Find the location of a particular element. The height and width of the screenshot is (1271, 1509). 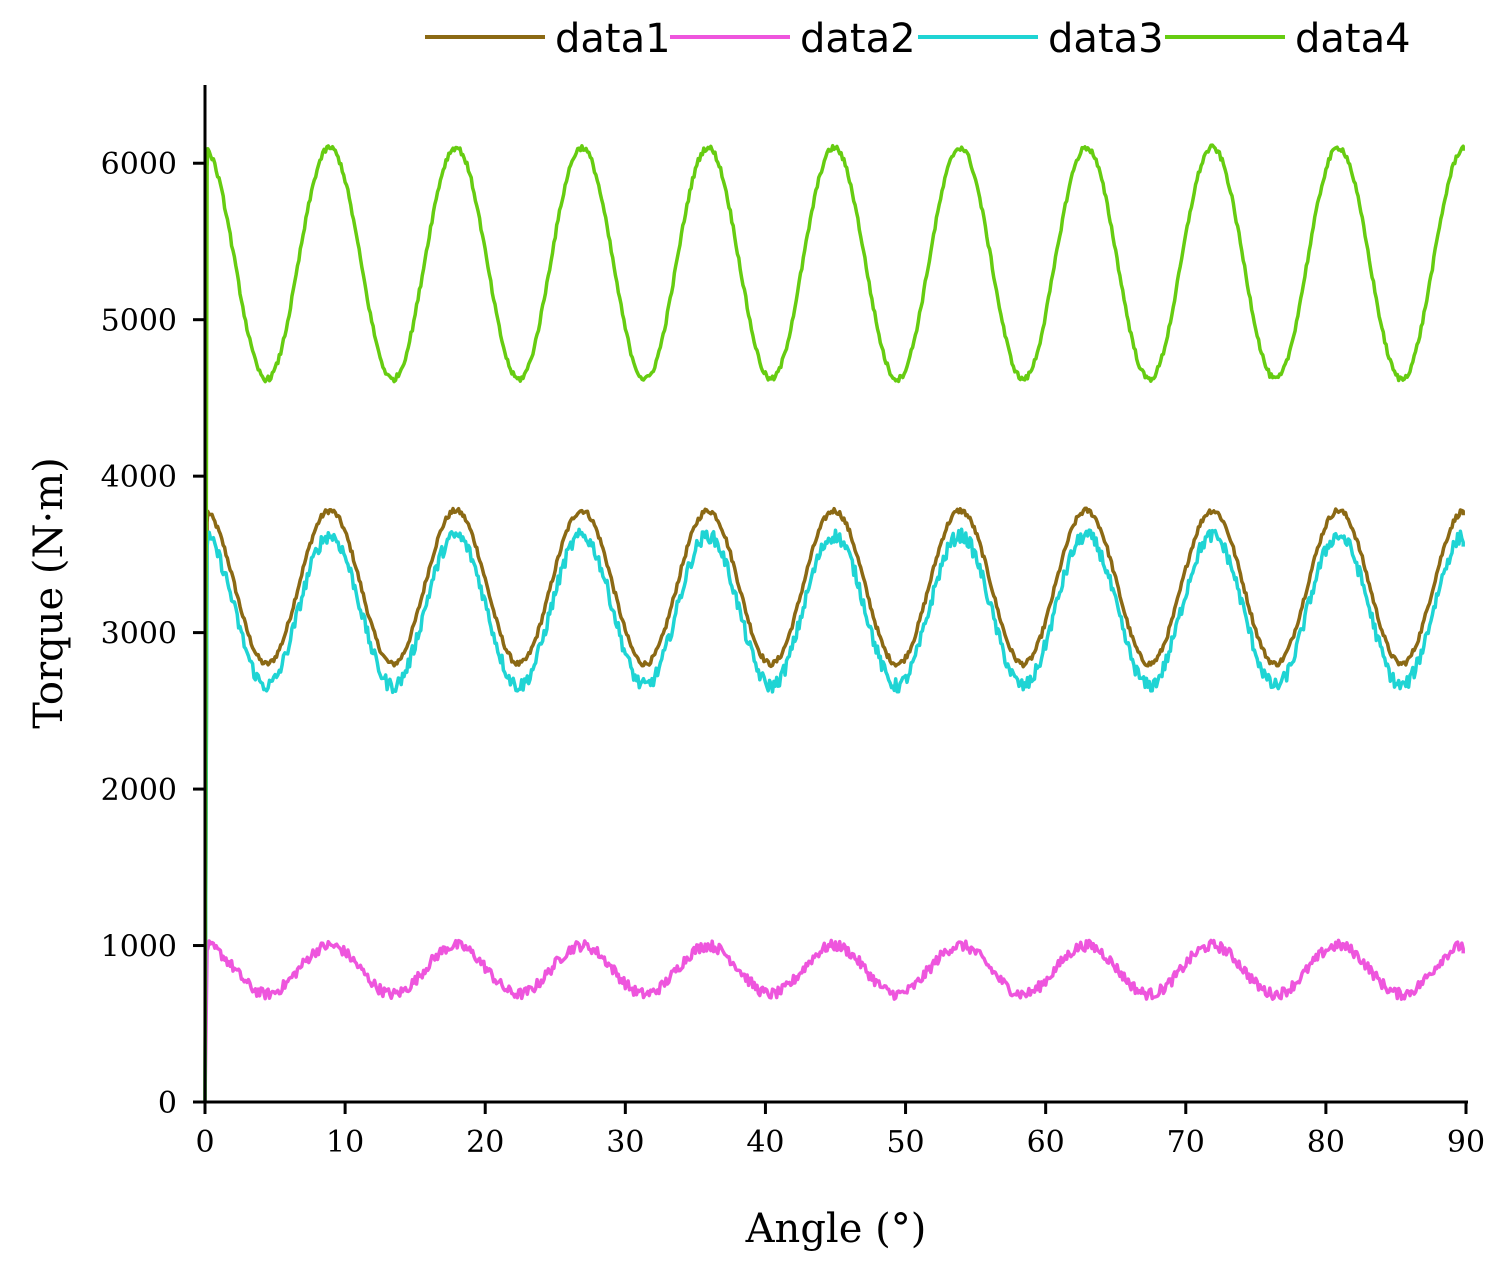

x-tick-label: 30 is located at coordinates (625, 1142).